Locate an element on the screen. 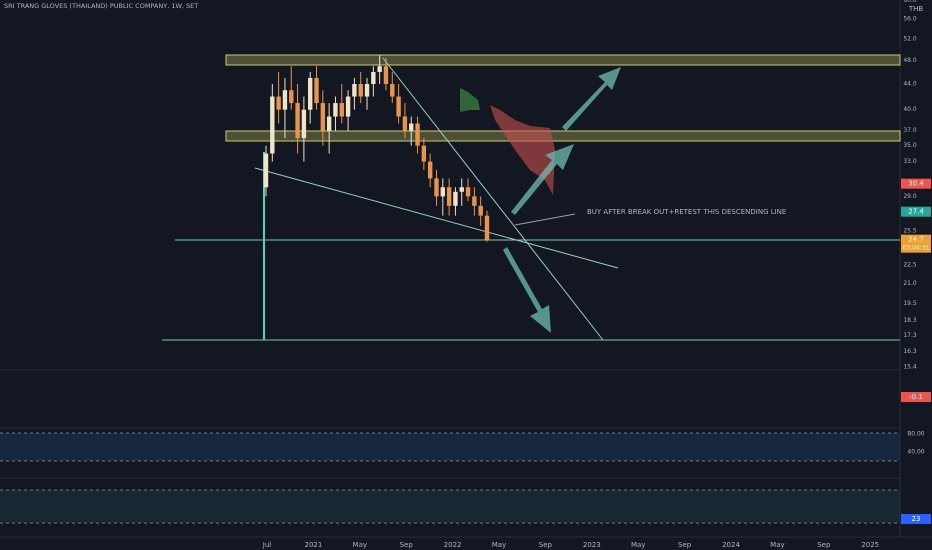 Image resolution: width=932 pixels, height=550 pixels. countdown-tag is located at coordinates (916, 248).